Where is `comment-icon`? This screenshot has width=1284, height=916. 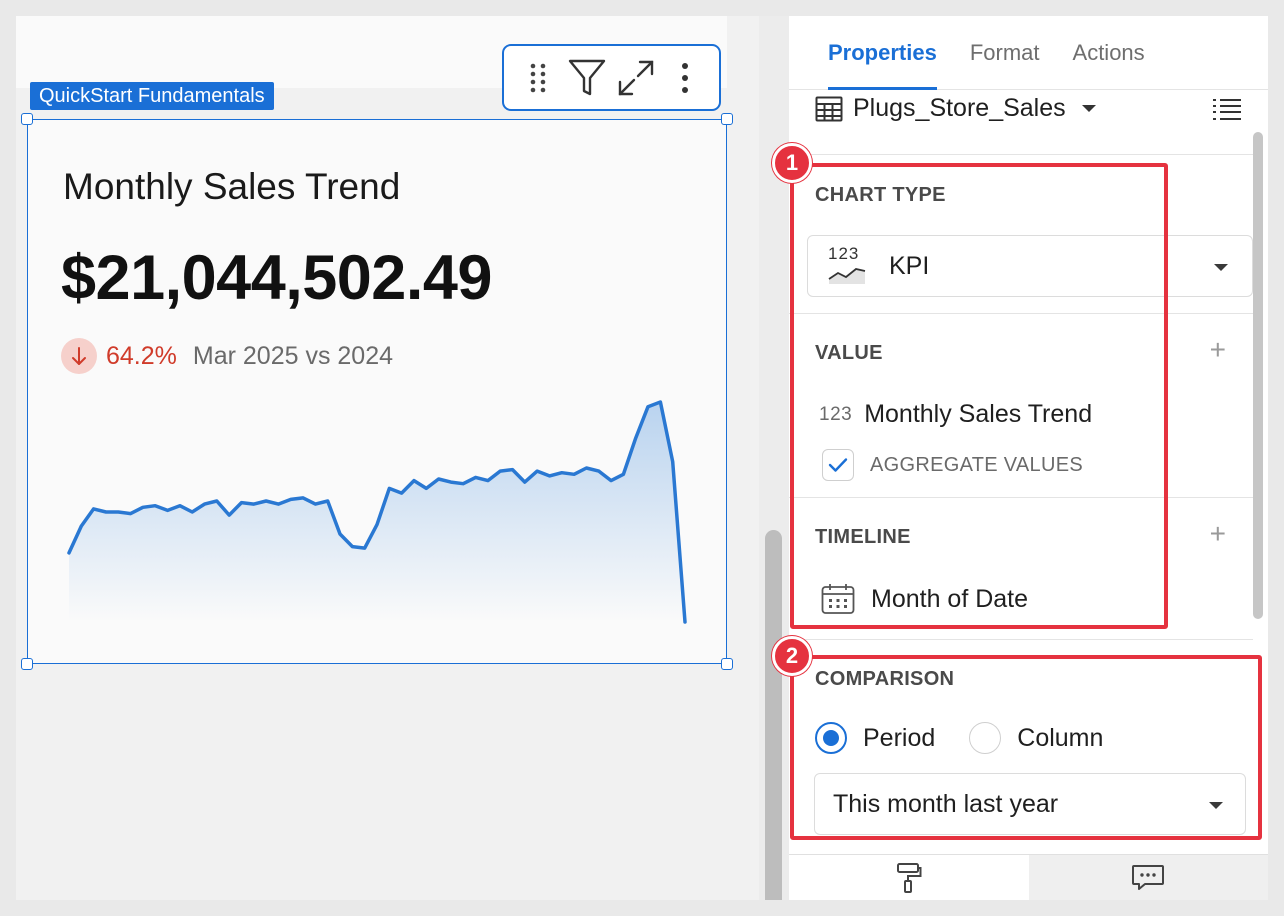
comment-icon is located at coordinates (1148, 877).